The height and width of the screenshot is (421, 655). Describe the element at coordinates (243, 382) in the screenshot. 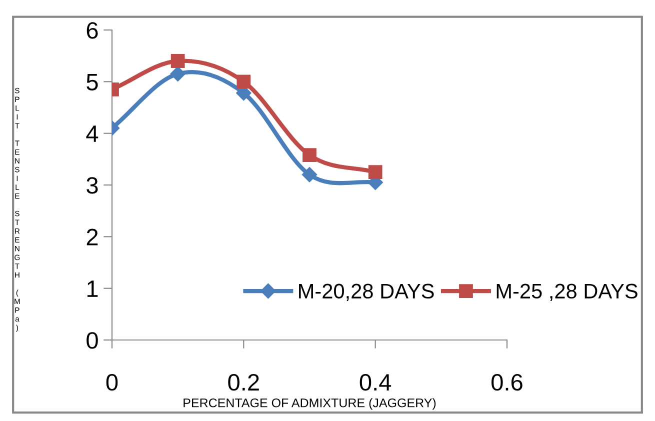

I see `x-tick-label: 0.2` at that location.